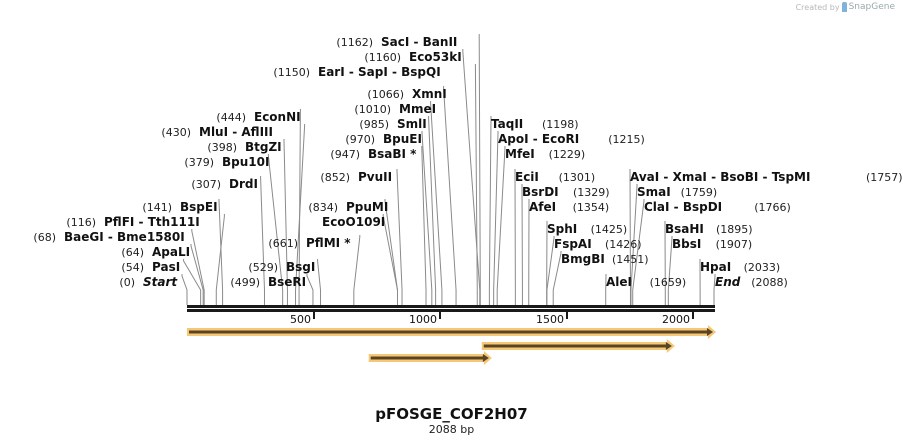  I want to click on site-pvuii: (852) PvuII, so click(356, 177).